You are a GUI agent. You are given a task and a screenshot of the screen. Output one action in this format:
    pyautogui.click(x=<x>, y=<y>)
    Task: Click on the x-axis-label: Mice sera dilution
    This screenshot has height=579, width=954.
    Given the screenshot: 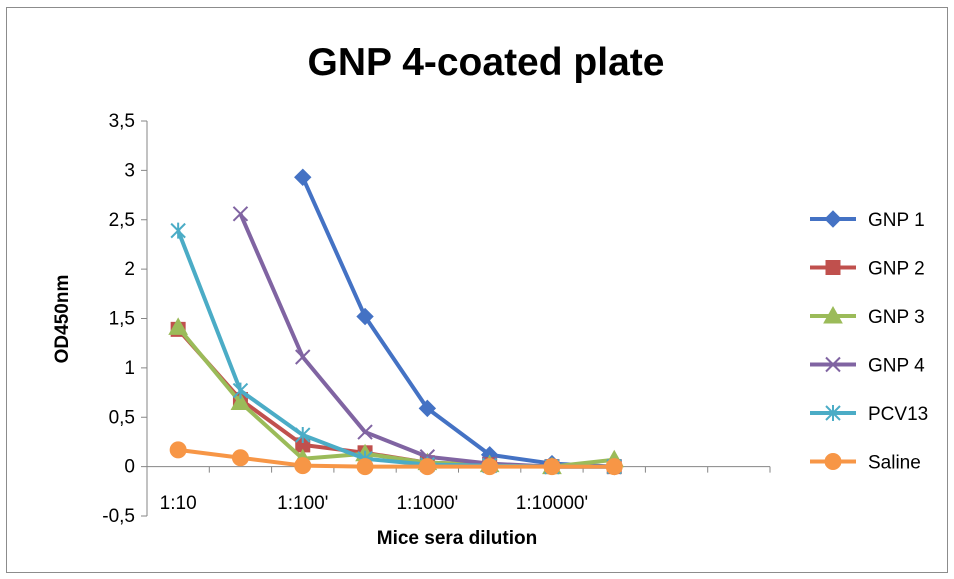 What is the action you would take?
    pyautogui.click(x=457, y=538)
    